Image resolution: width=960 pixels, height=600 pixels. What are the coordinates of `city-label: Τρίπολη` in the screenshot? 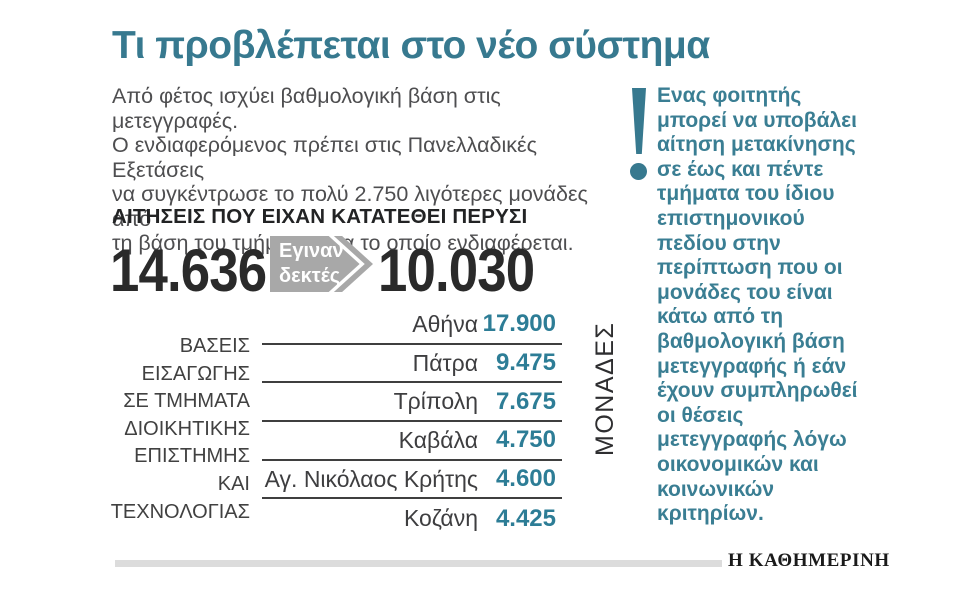 It's located at (435, 401).